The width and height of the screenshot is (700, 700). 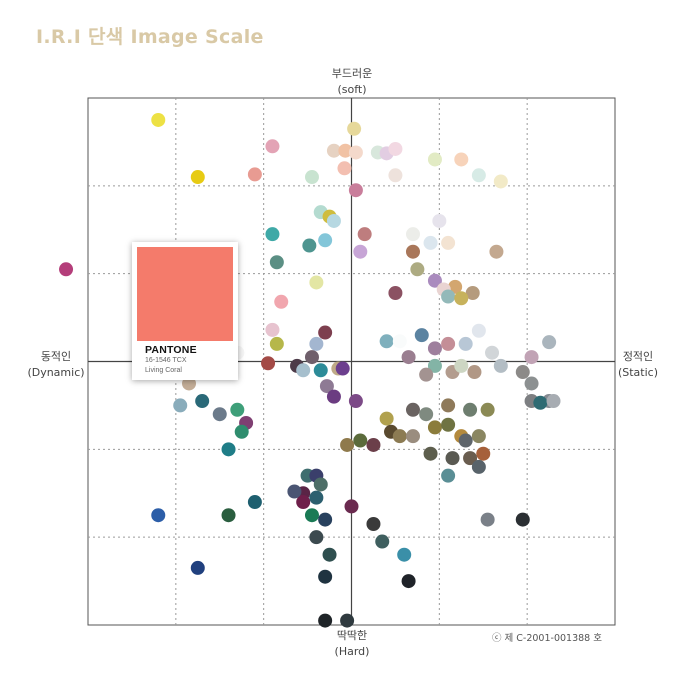 I want to click on axis-label-dynamic: 동적인 (Dynamic), so click(x=56, y=365).